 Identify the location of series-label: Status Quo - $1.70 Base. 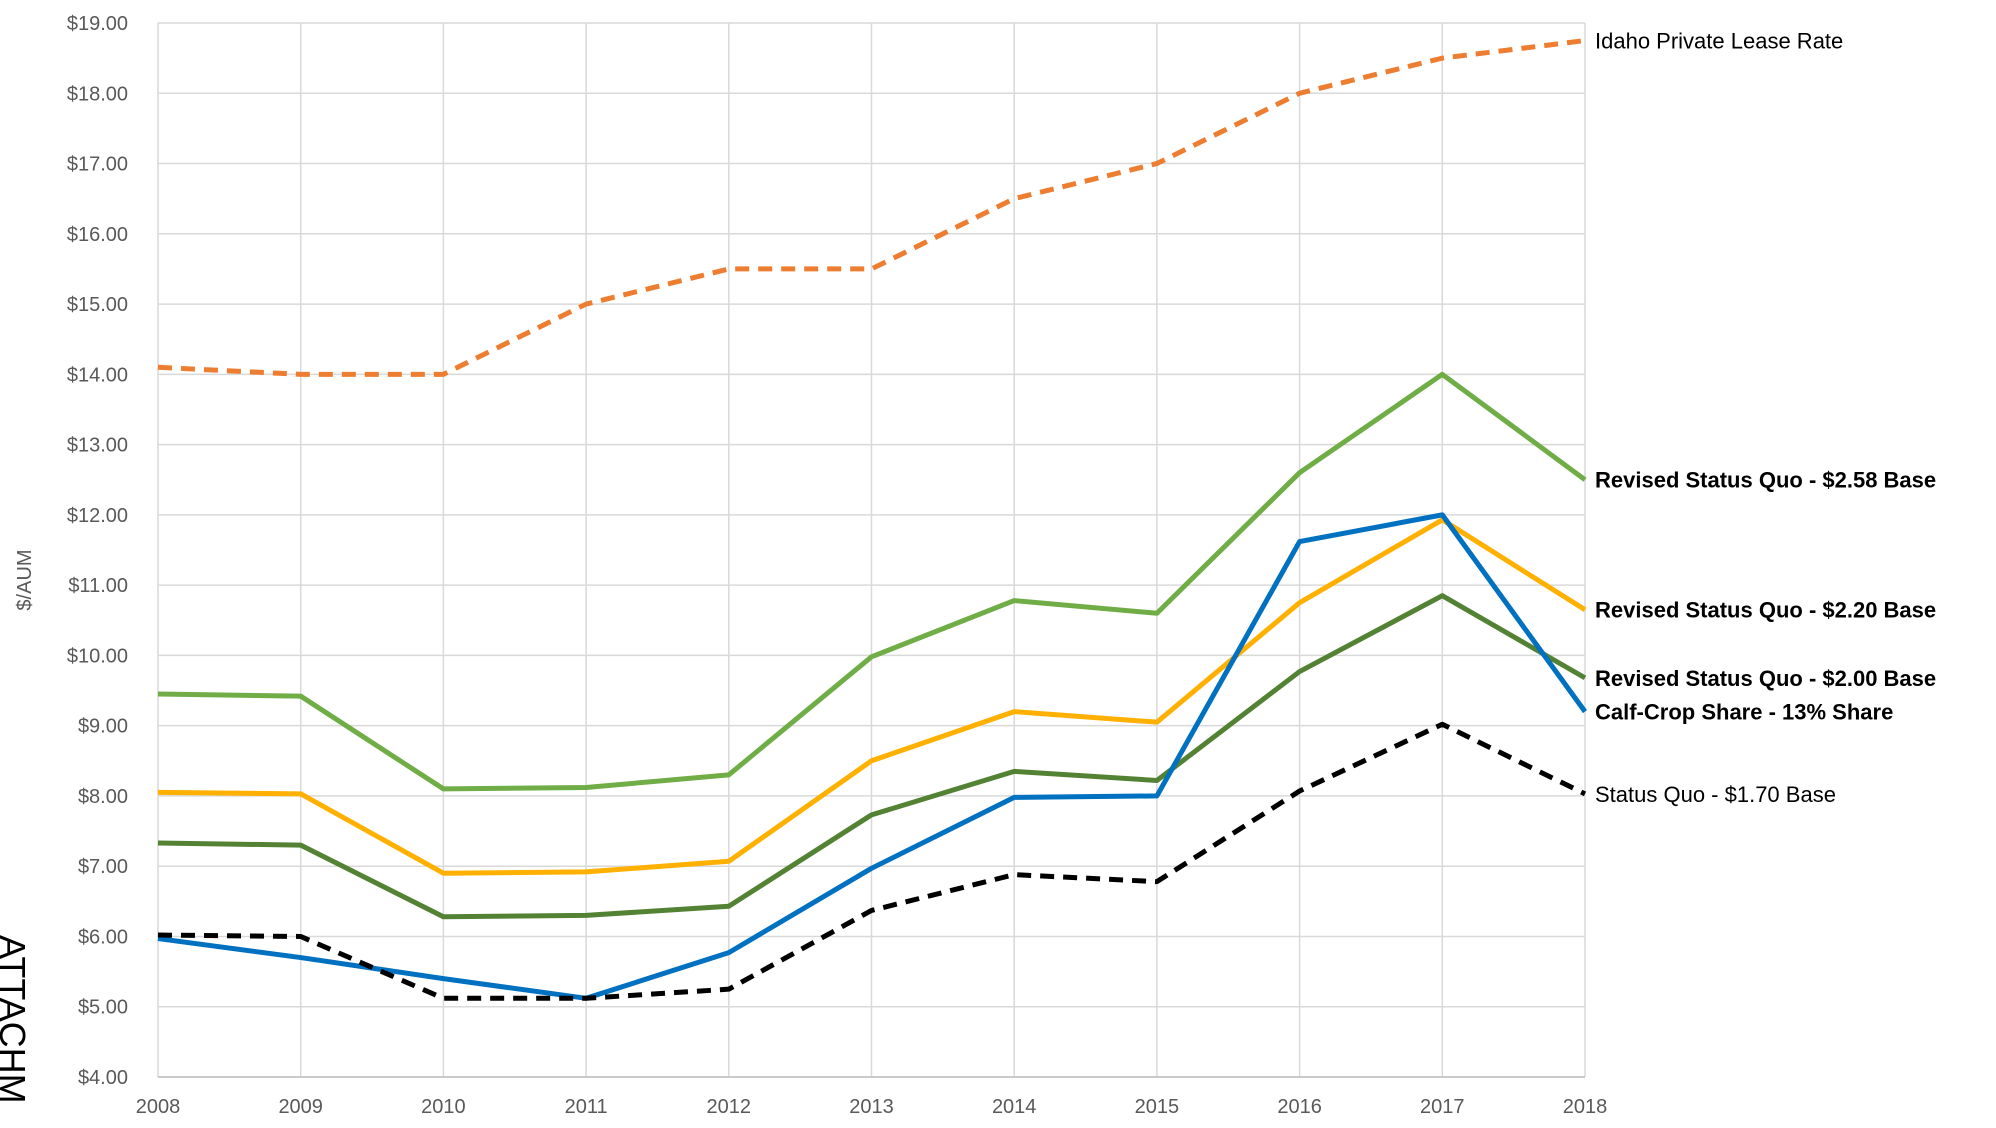
(1715, 794).